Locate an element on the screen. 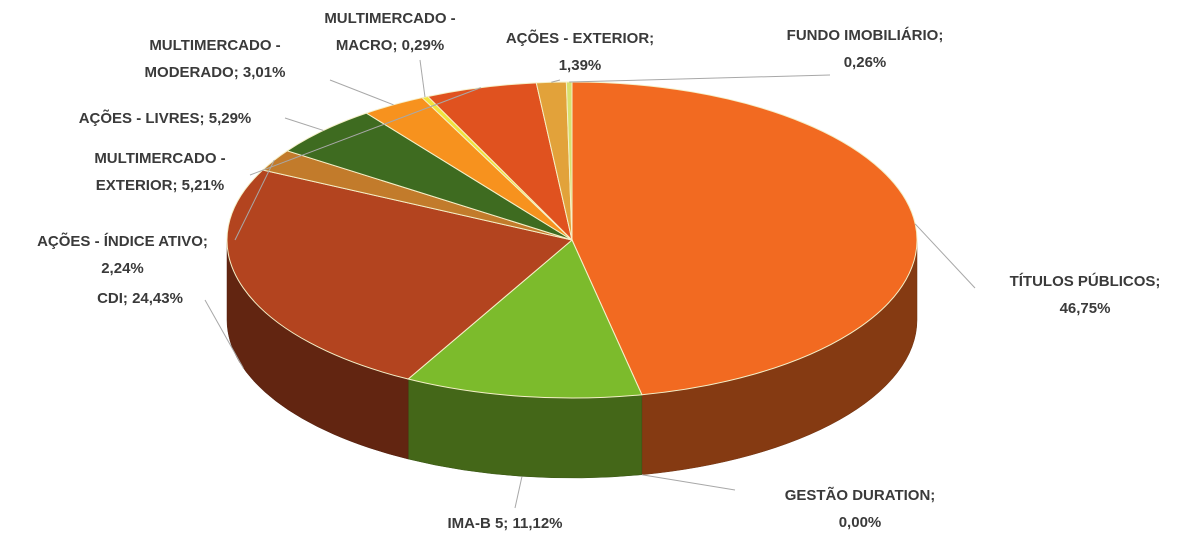  data-label: MULTIMERCADO - MODERADO; 3,01% is located at coordinates (215, 59).